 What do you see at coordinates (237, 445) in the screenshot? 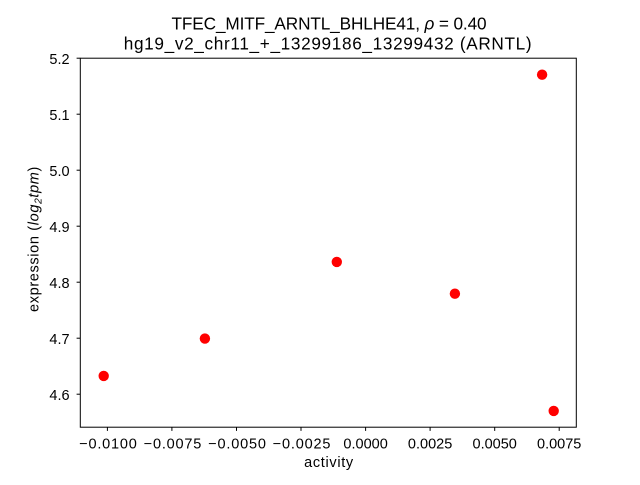
I see `svg-text: −0.0050` at bounding box center [237, 445].